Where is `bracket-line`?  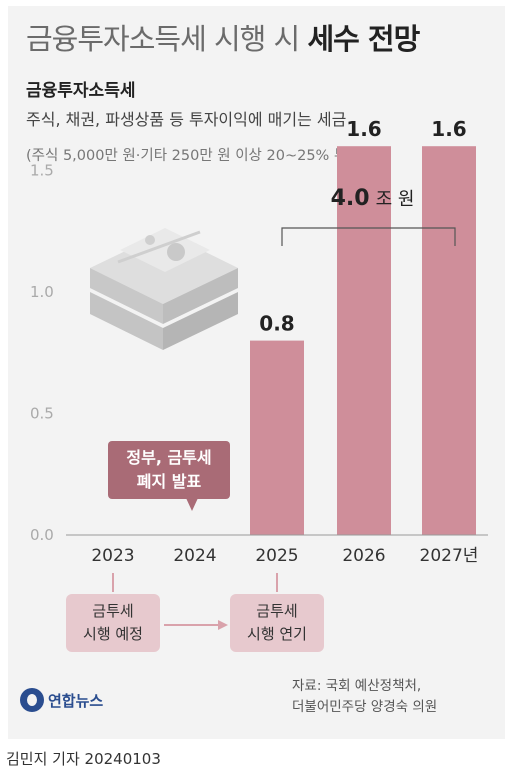
bracket-line is located at coordinates (368, 236).